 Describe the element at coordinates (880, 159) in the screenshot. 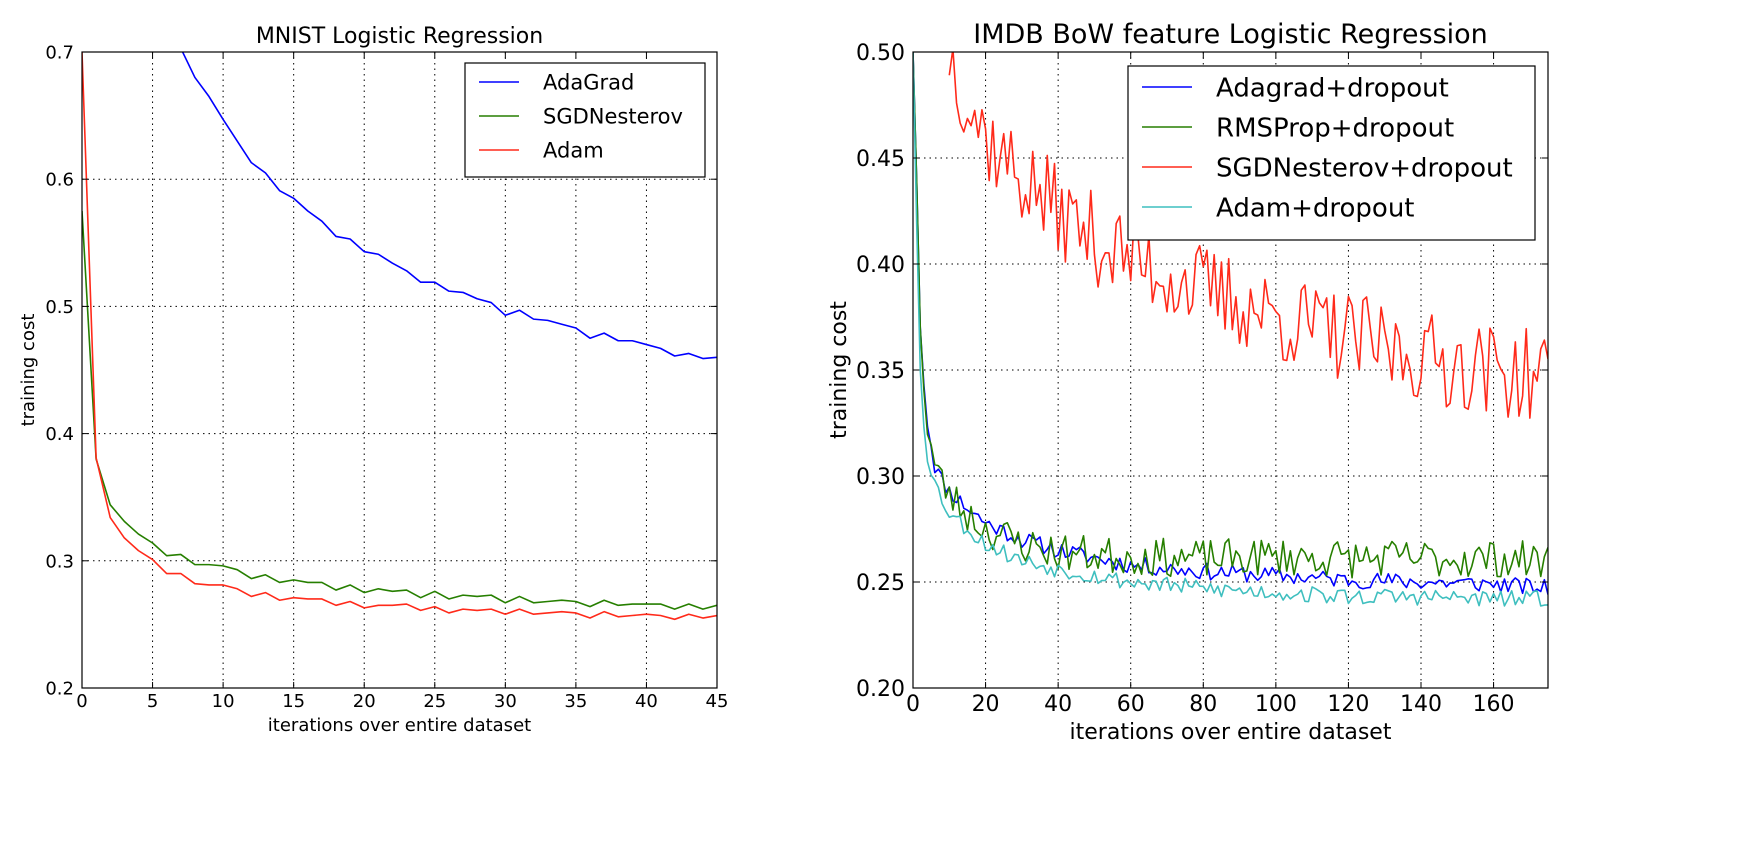

I see `y-tick-label: 0.45` at that location.